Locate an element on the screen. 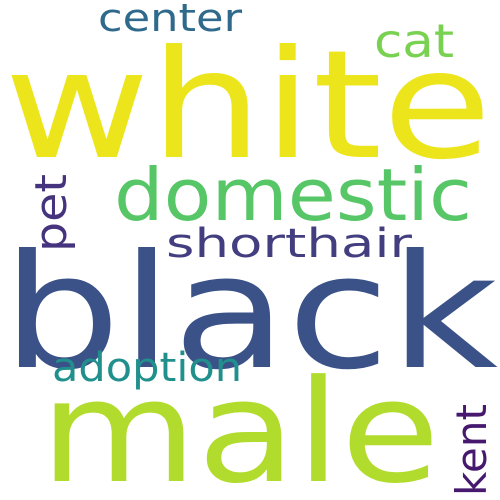 The image size is (500, 500). word-shorthair: shorthair is located at coordinates (289, 244).